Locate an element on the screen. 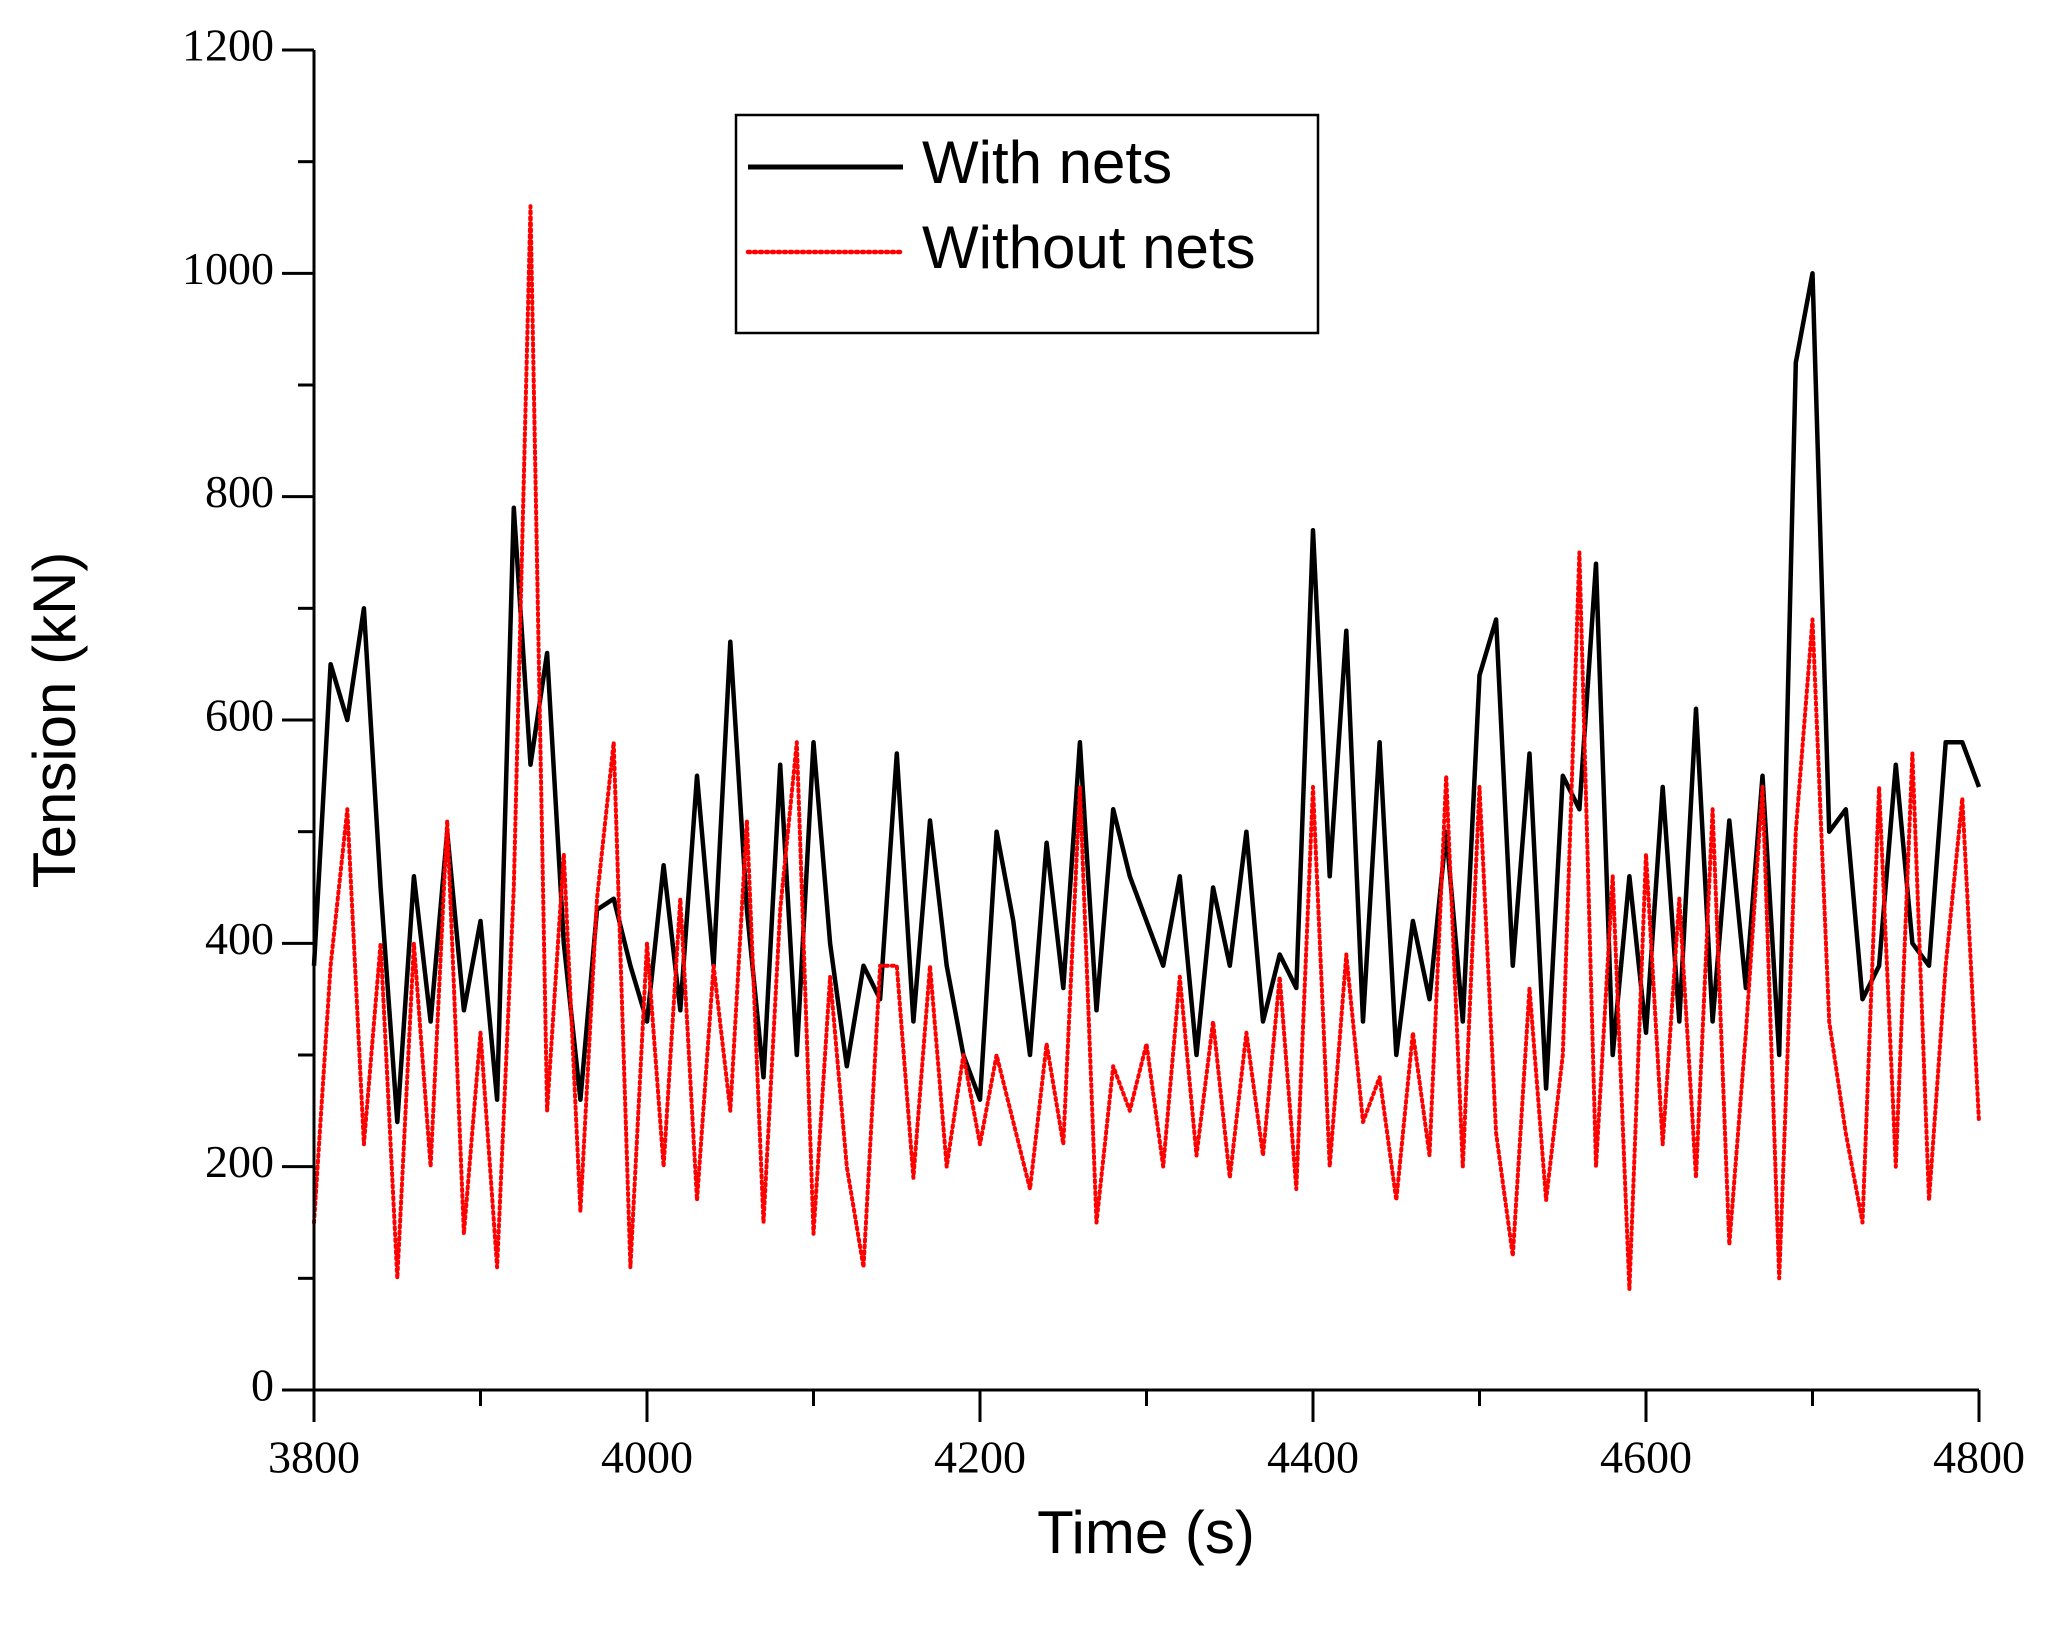 Image resolution: width=2051 pixels, height=1634 pixels. x-tick-label: 4400 is located at coordinates (1313, 1457).